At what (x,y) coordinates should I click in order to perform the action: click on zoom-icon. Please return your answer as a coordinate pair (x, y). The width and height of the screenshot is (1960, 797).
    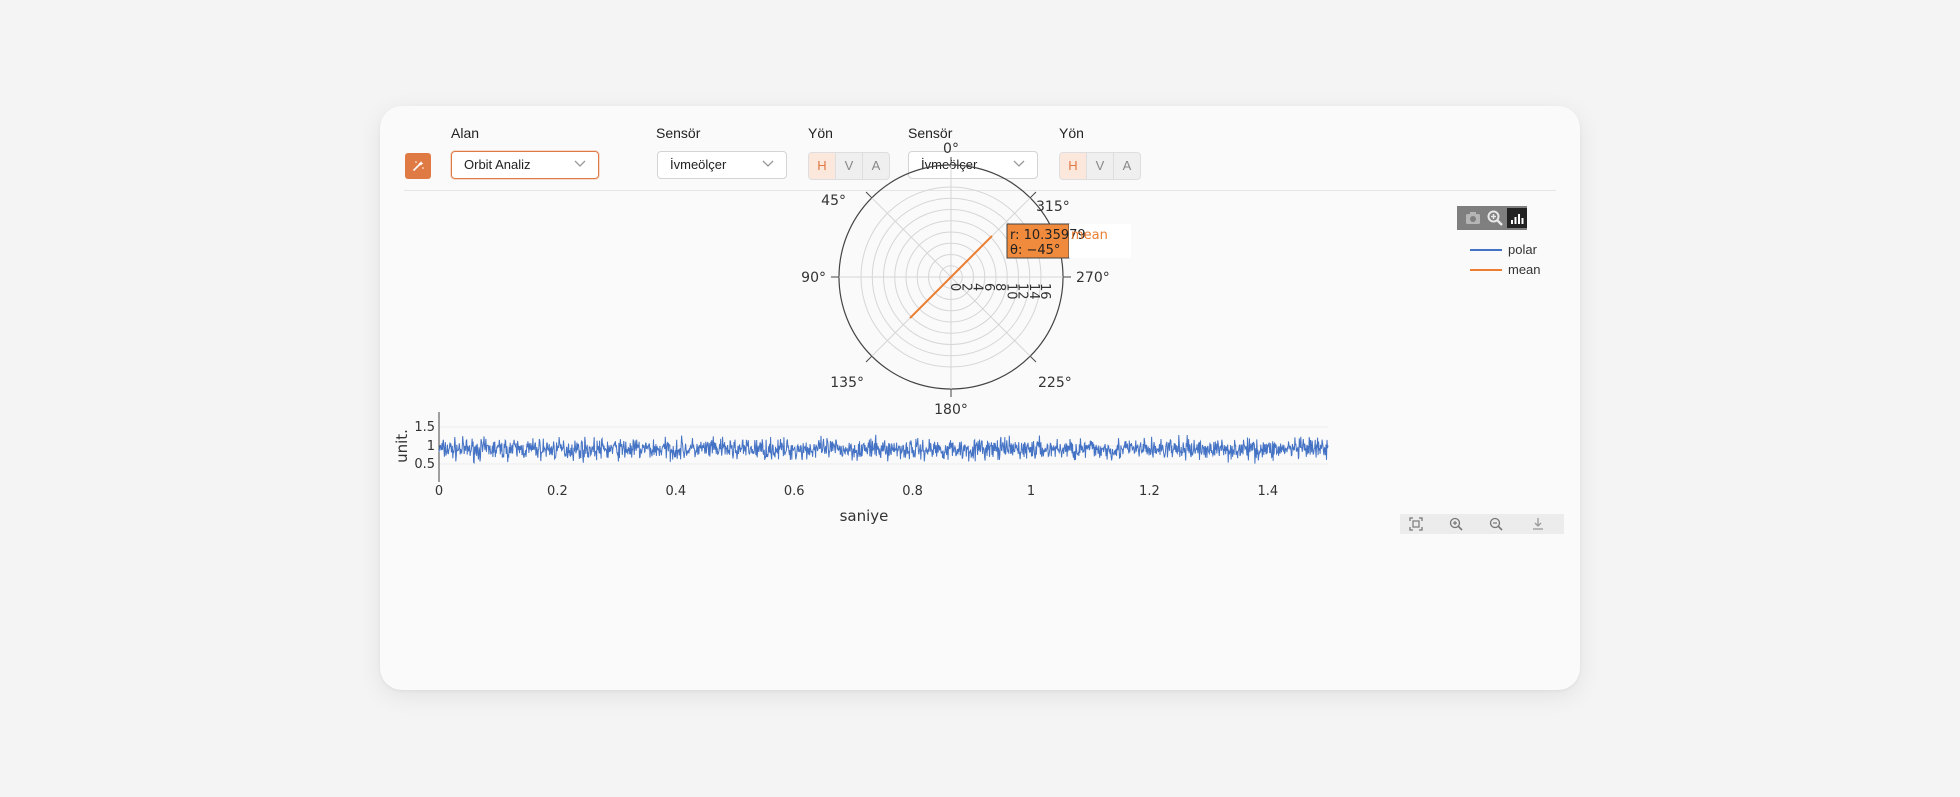
    Looking at the image, I should click on (1495, 218).